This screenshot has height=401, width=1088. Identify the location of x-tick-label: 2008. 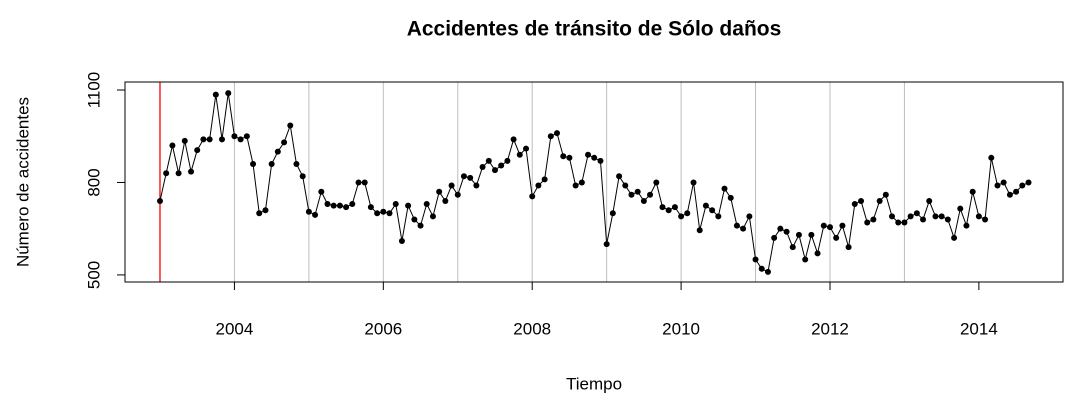
(532, 328).